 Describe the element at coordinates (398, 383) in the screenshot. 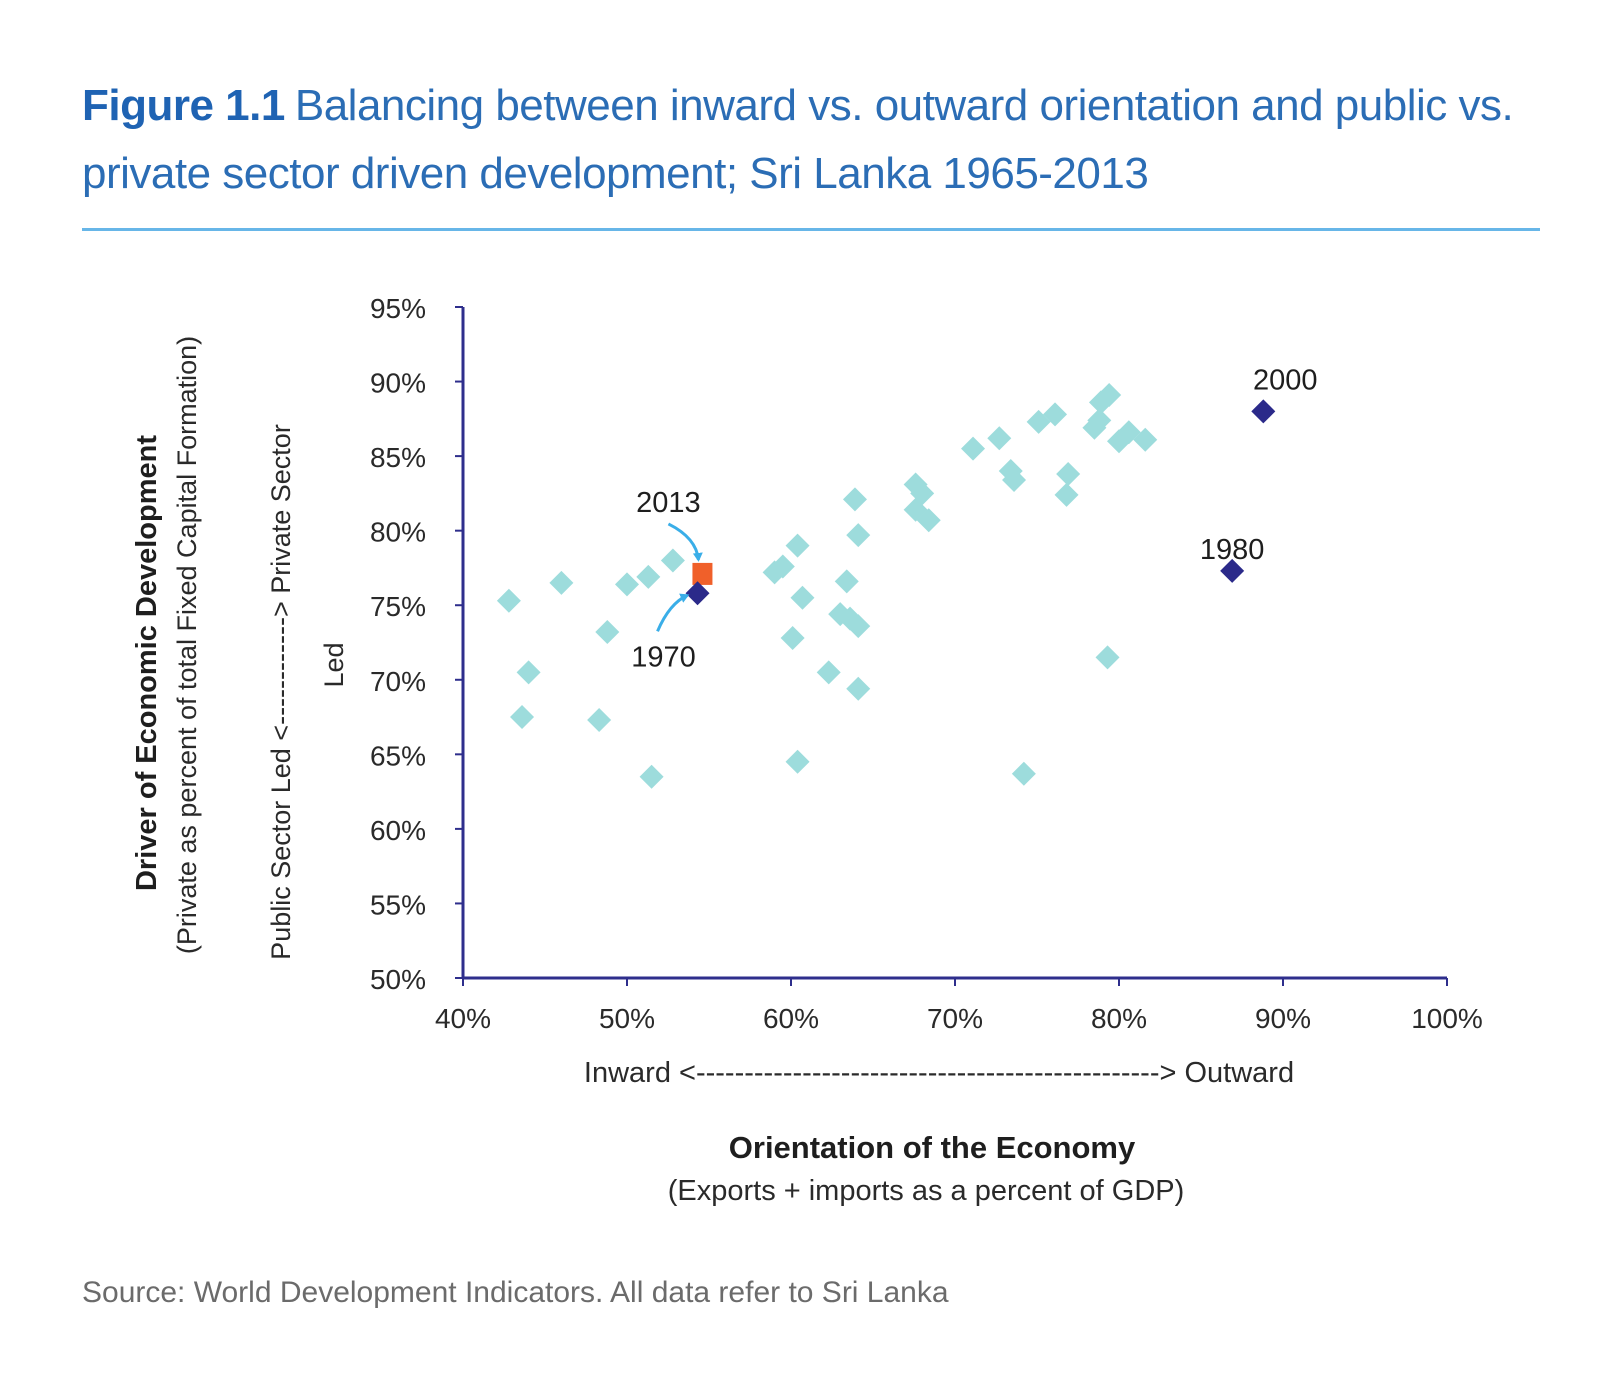

I see `y-tick-label: 90%` at that location.